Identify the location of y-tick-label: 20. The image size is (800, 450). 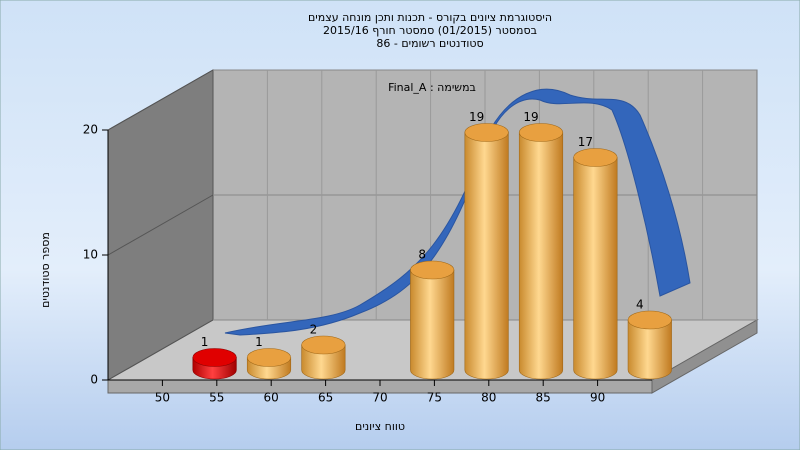
(90, 130).